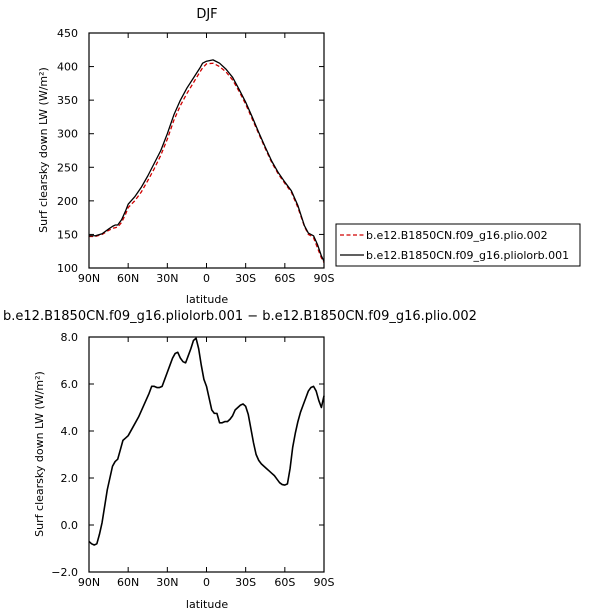 The height and width of the screenshot is (616, 616). What do you see at coordinates (67, 134) in the screenshot?
I see `y-tick-label: 300` at bounding box center [67, 134].